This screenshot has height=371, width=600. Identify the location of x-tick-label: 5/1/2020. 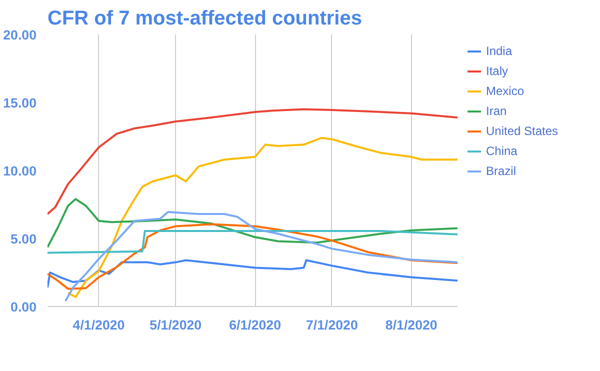
(176, 325).